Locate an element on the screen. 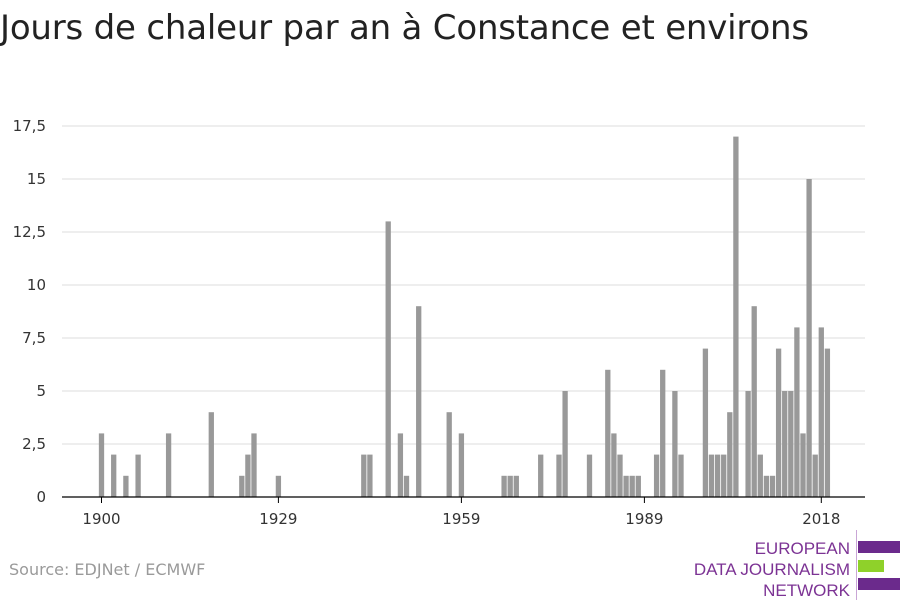 The image size is (900, 601). bar-1986 is located at coordinates (626, 486).